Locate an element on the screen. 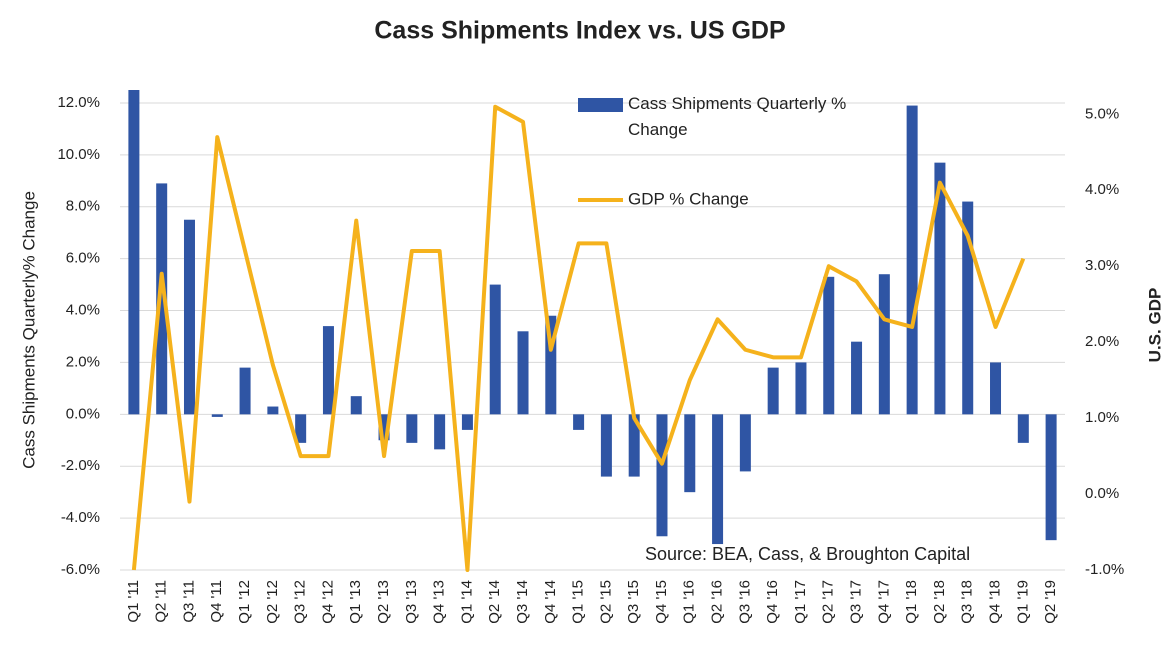 This screenshot has height=655, width=1174. x-tick-label: Q4 '16 is located at coordinates (772, 602).